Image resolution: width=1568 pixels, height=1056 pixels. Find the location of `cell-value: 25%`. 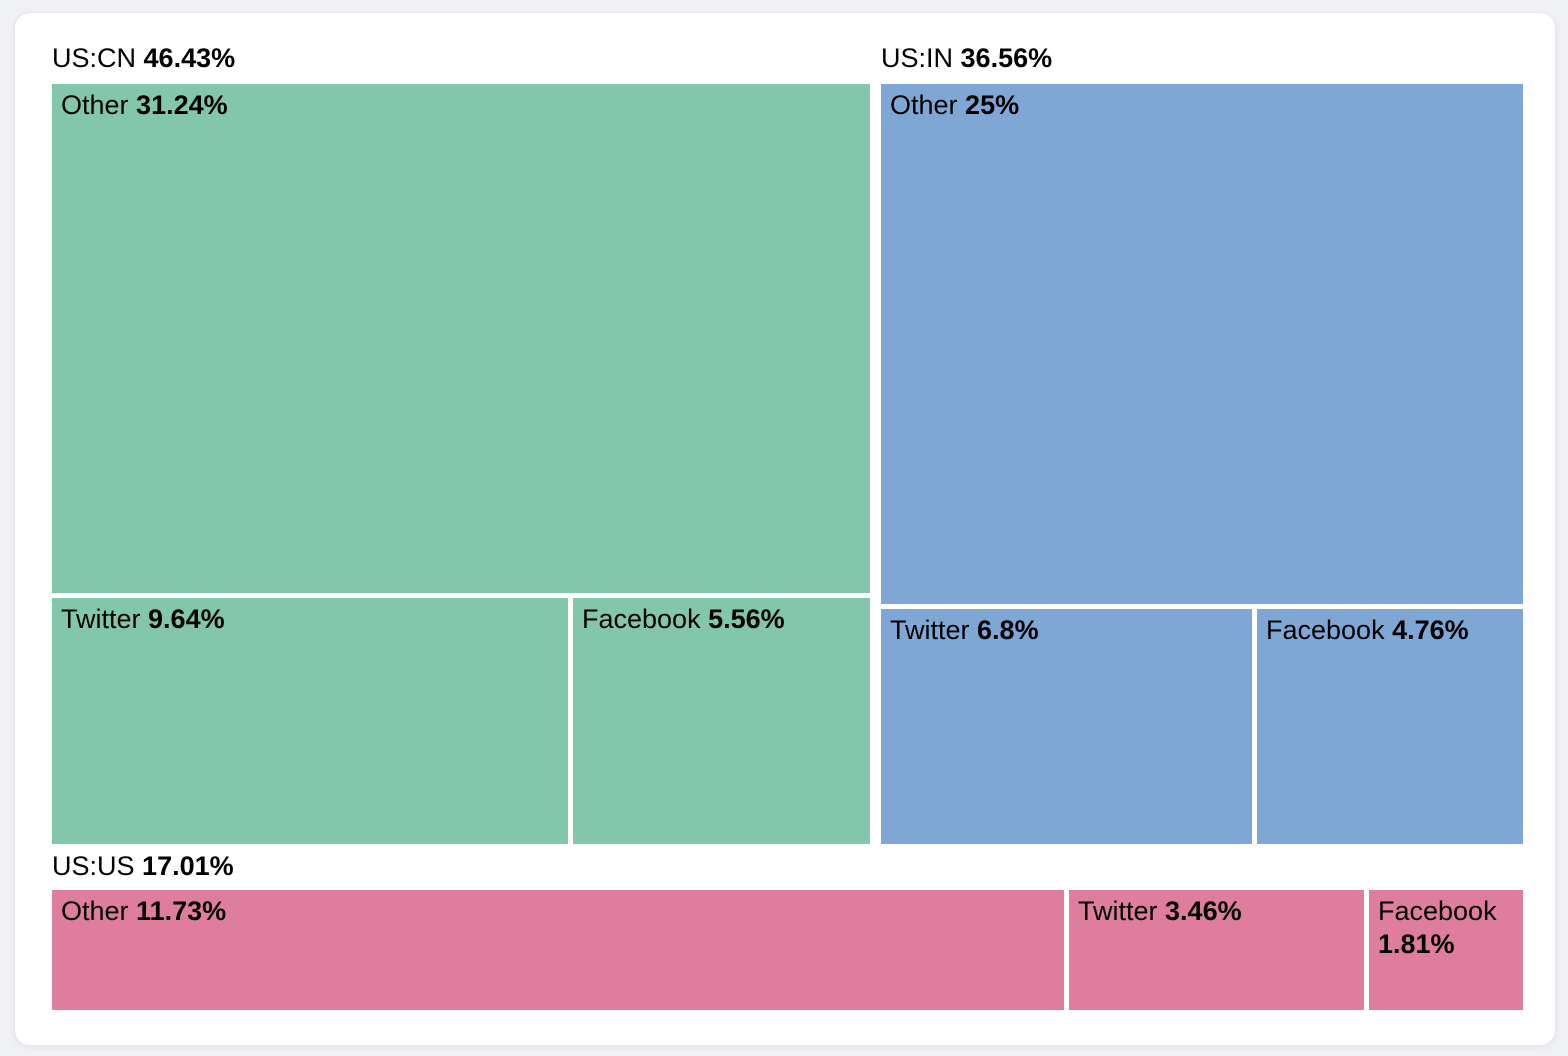

cell-value: 25% is located at coordinates (992, 105).